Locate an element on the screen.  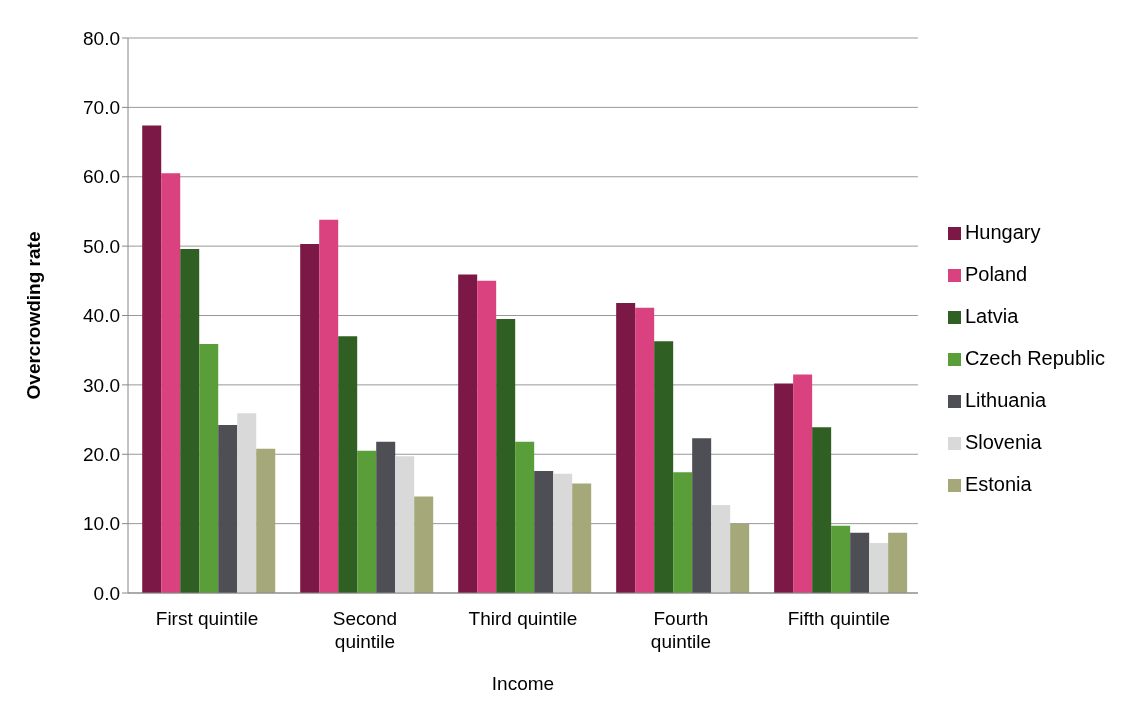
y-tick-label: 30.0 is located at coordinates (101, 385).